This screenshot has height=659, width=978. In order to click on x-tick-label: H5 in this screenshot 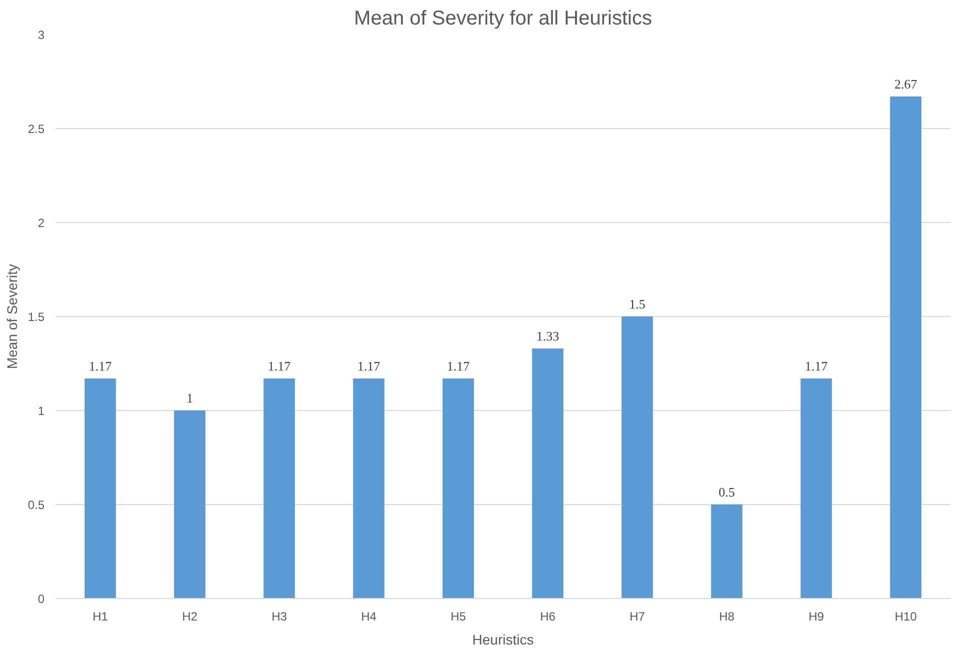, I will do `click(458, 617)`.